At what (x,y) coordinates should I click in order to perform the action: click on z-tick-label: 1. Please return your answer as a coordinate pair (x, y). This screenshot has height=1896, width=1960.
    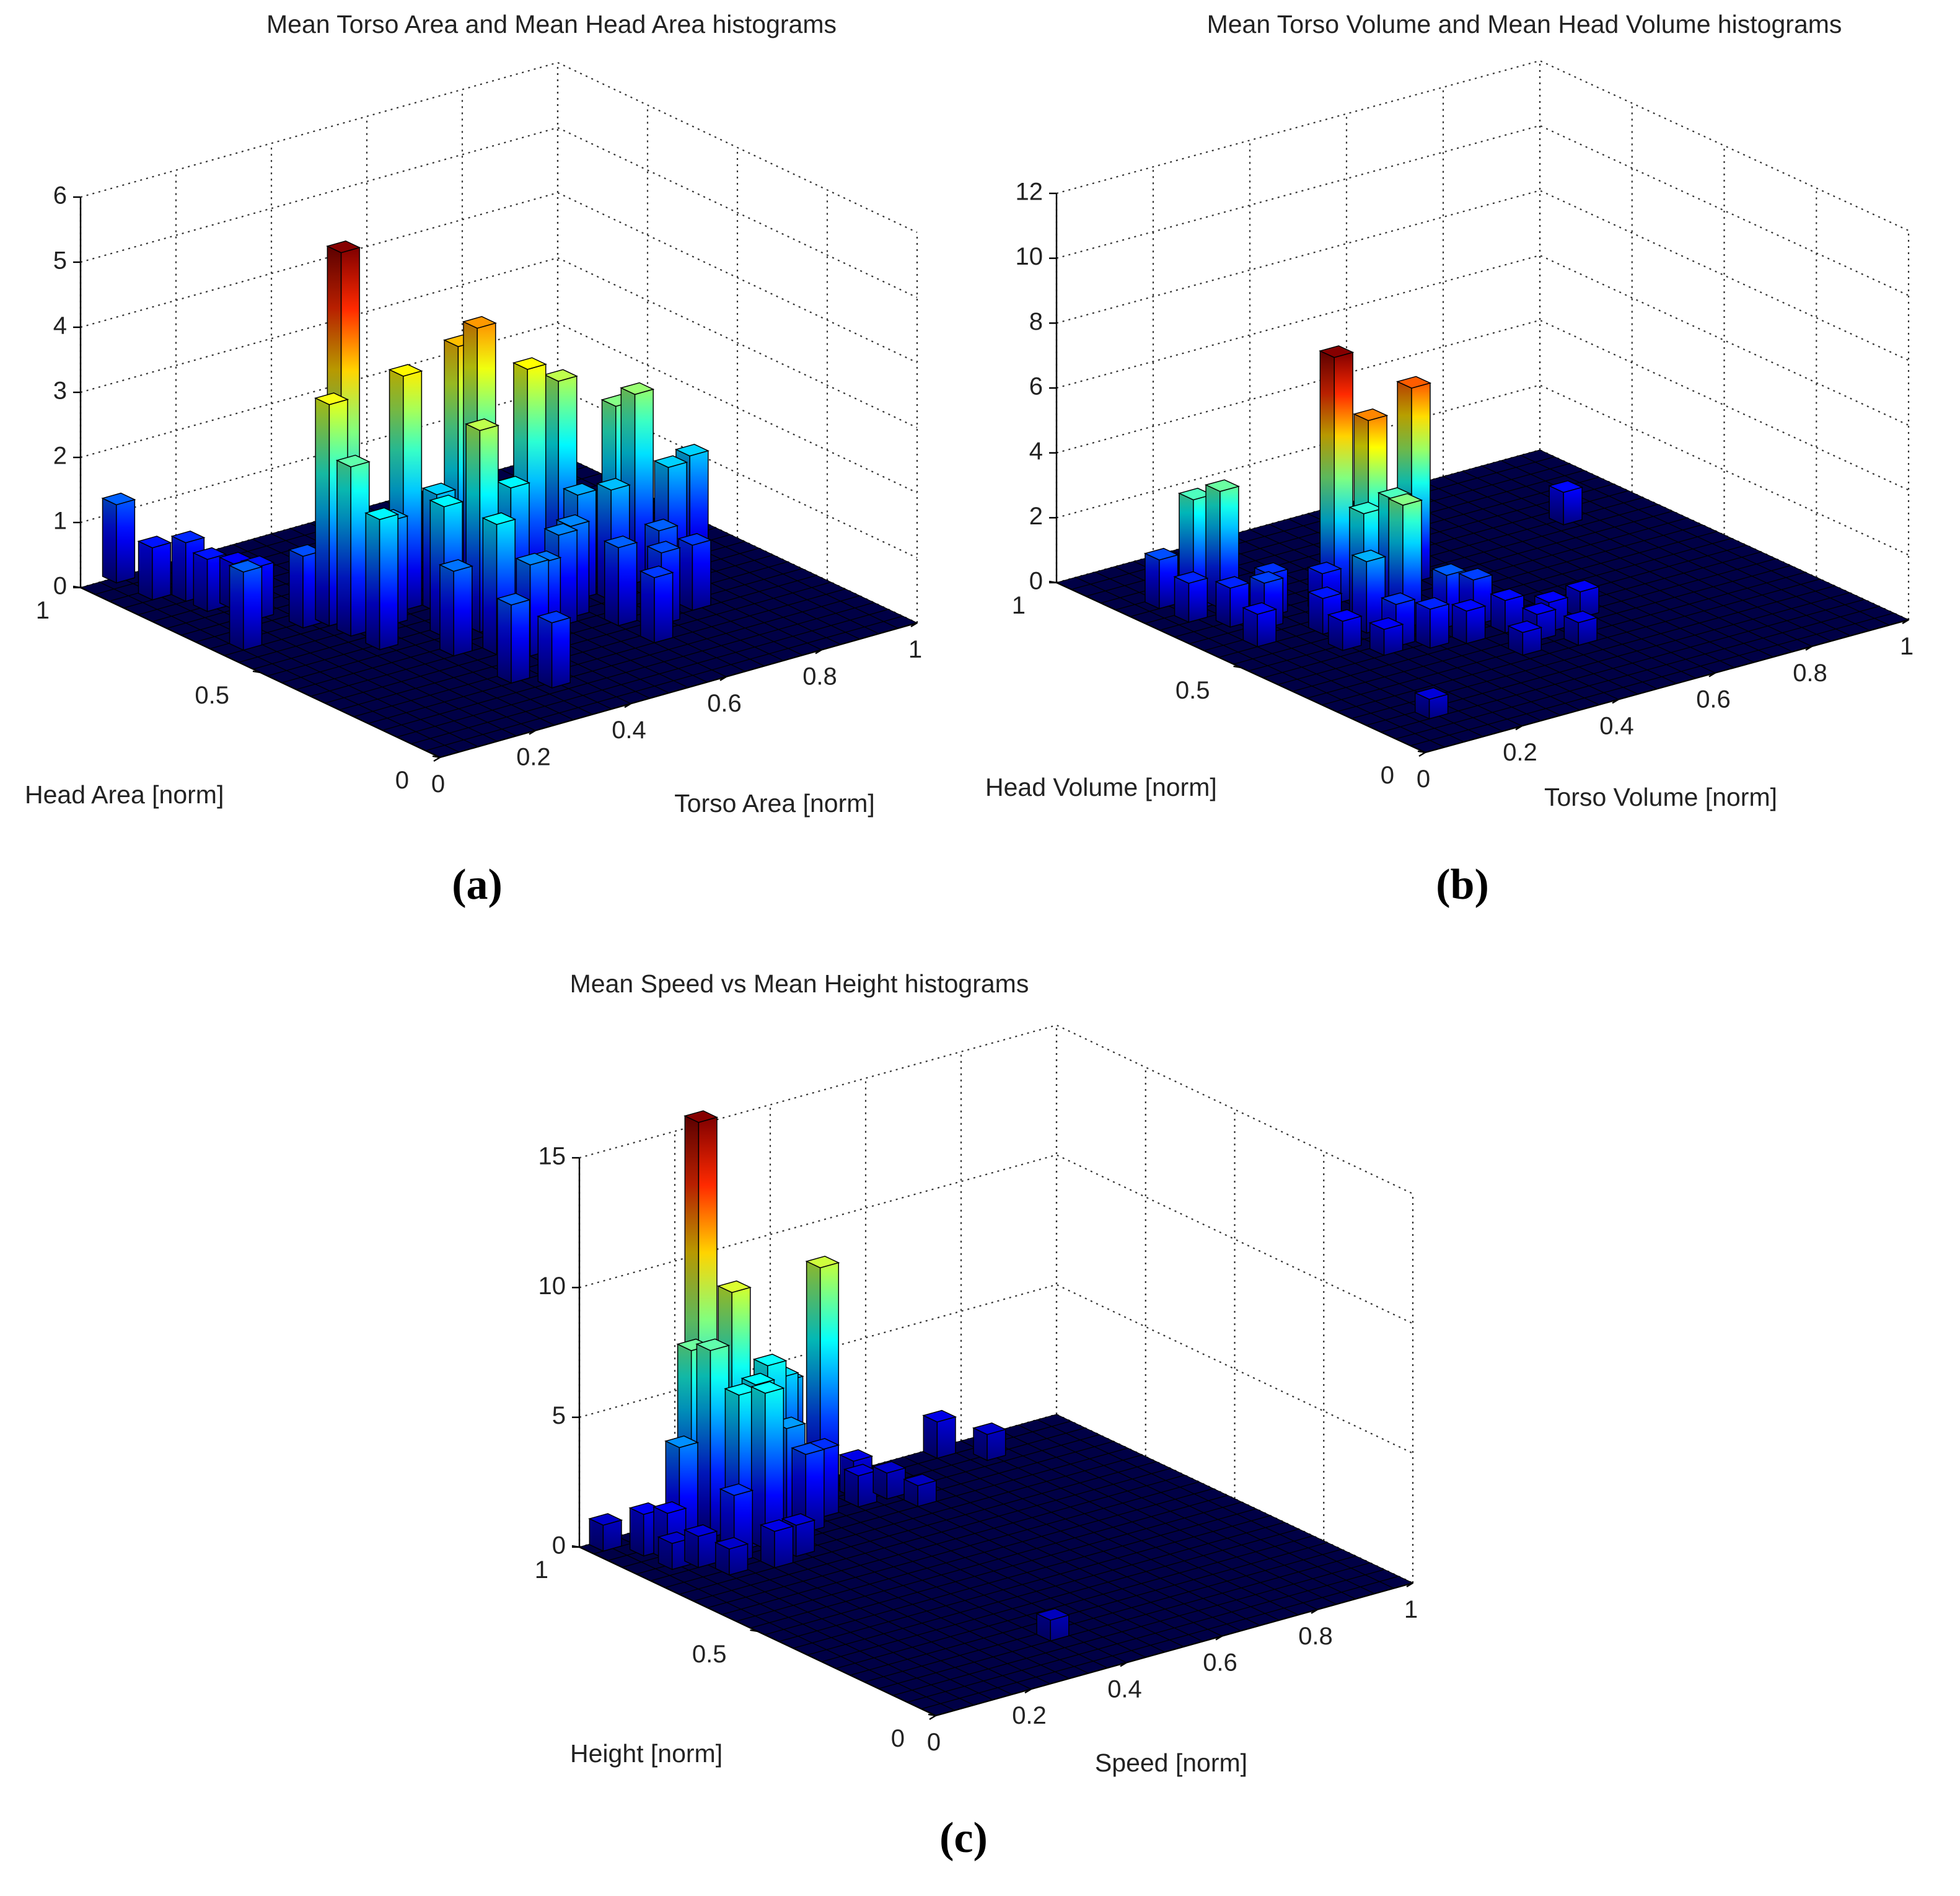
    Looking at the image, I should click on (60, 521).